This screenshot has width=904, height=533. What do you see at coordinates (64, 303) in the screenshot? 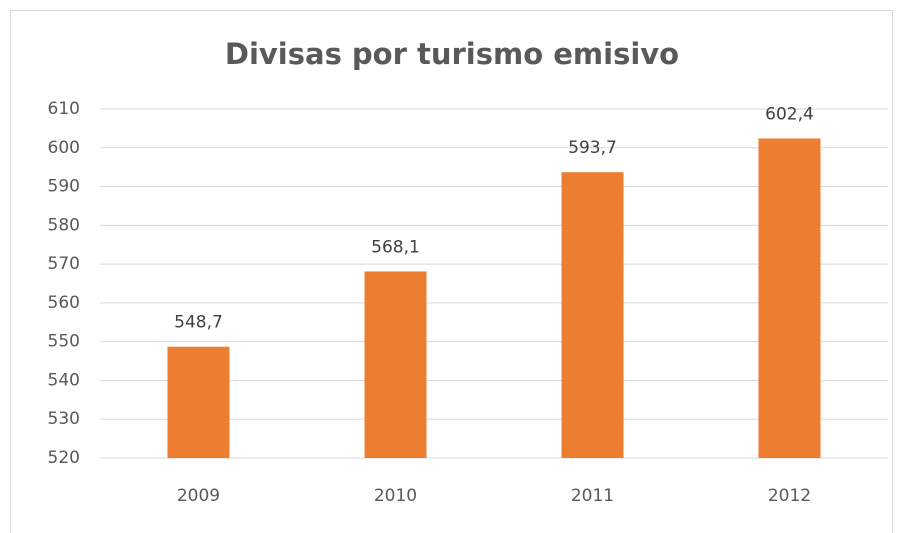
I see `y-tick-label: 560` at bounding box center [64, 303].